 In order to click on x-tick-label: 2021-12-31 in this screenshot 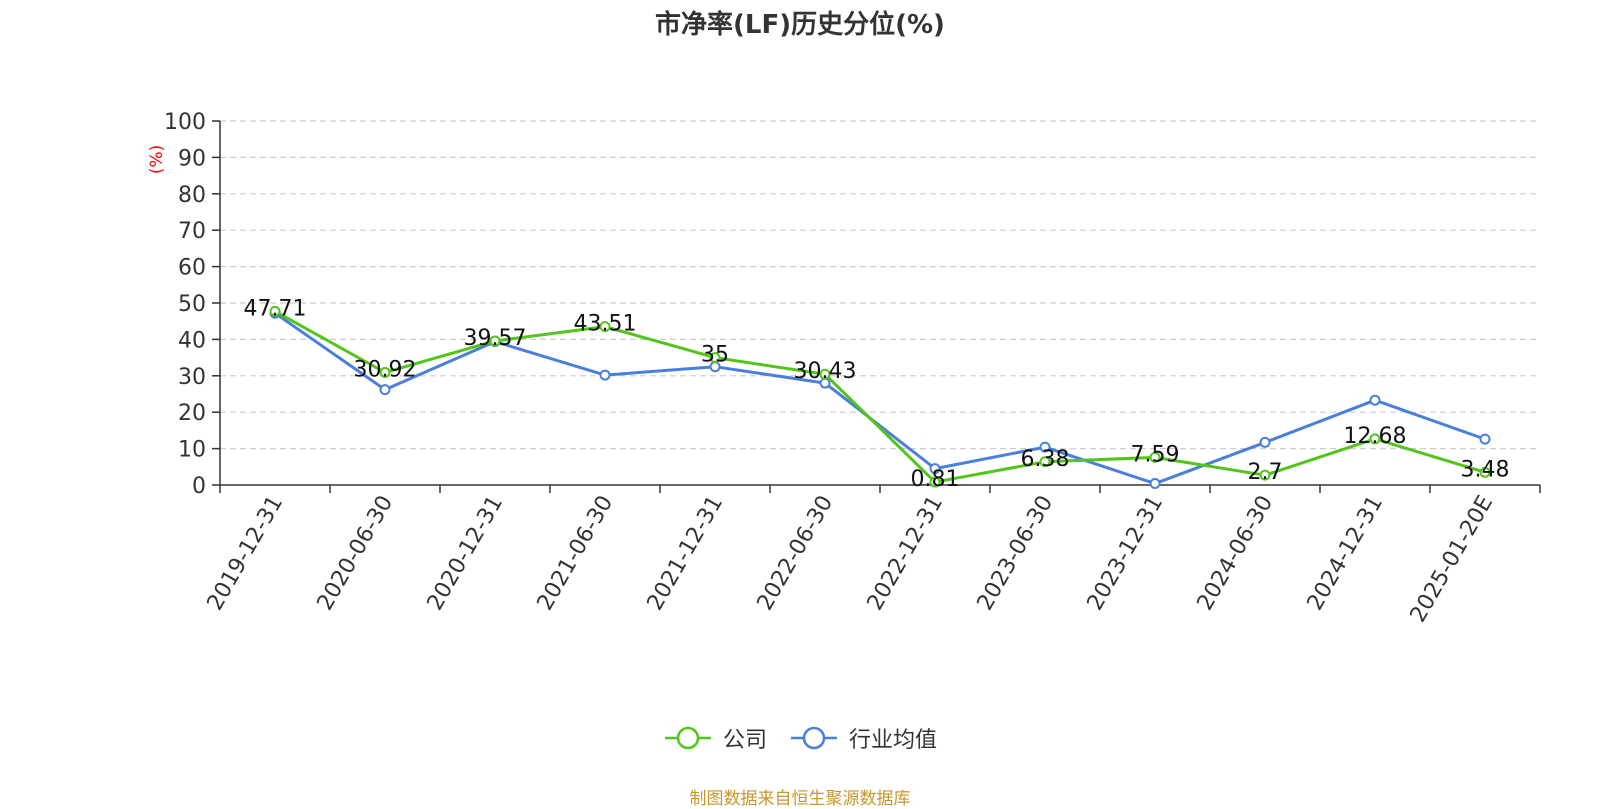, I will do `click(686, 553)`.